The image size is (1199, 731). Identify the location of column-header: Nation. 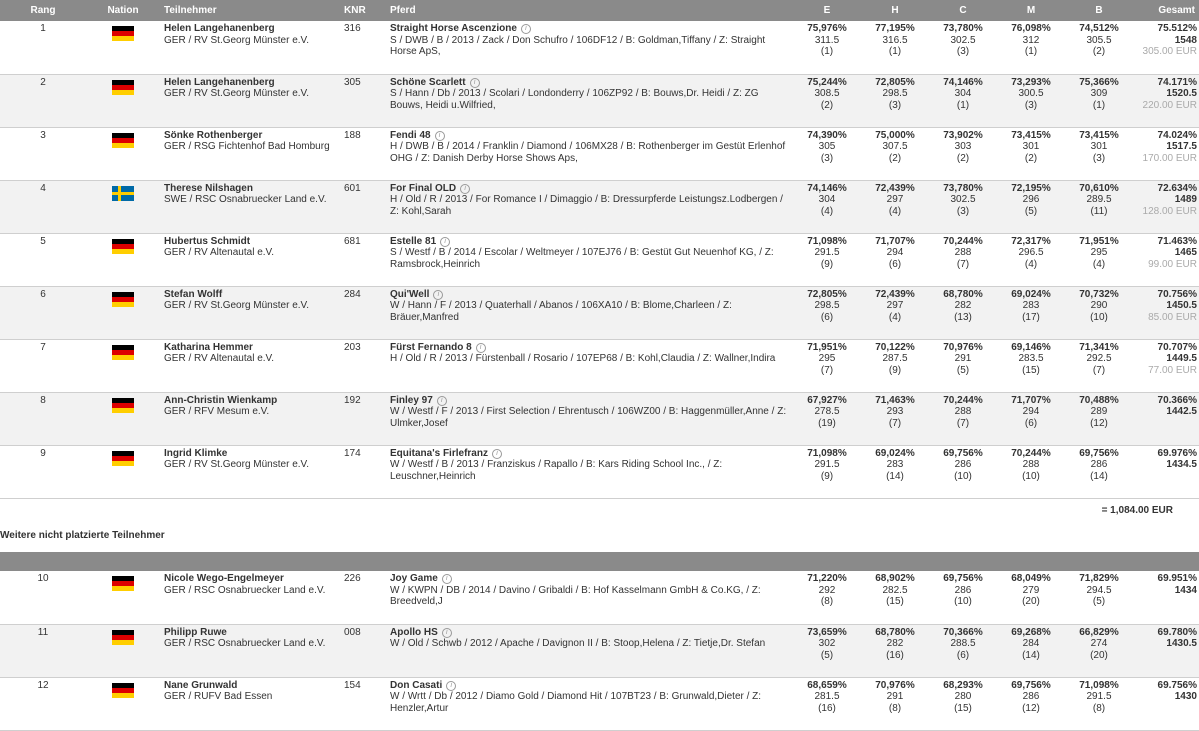
(123, 10).